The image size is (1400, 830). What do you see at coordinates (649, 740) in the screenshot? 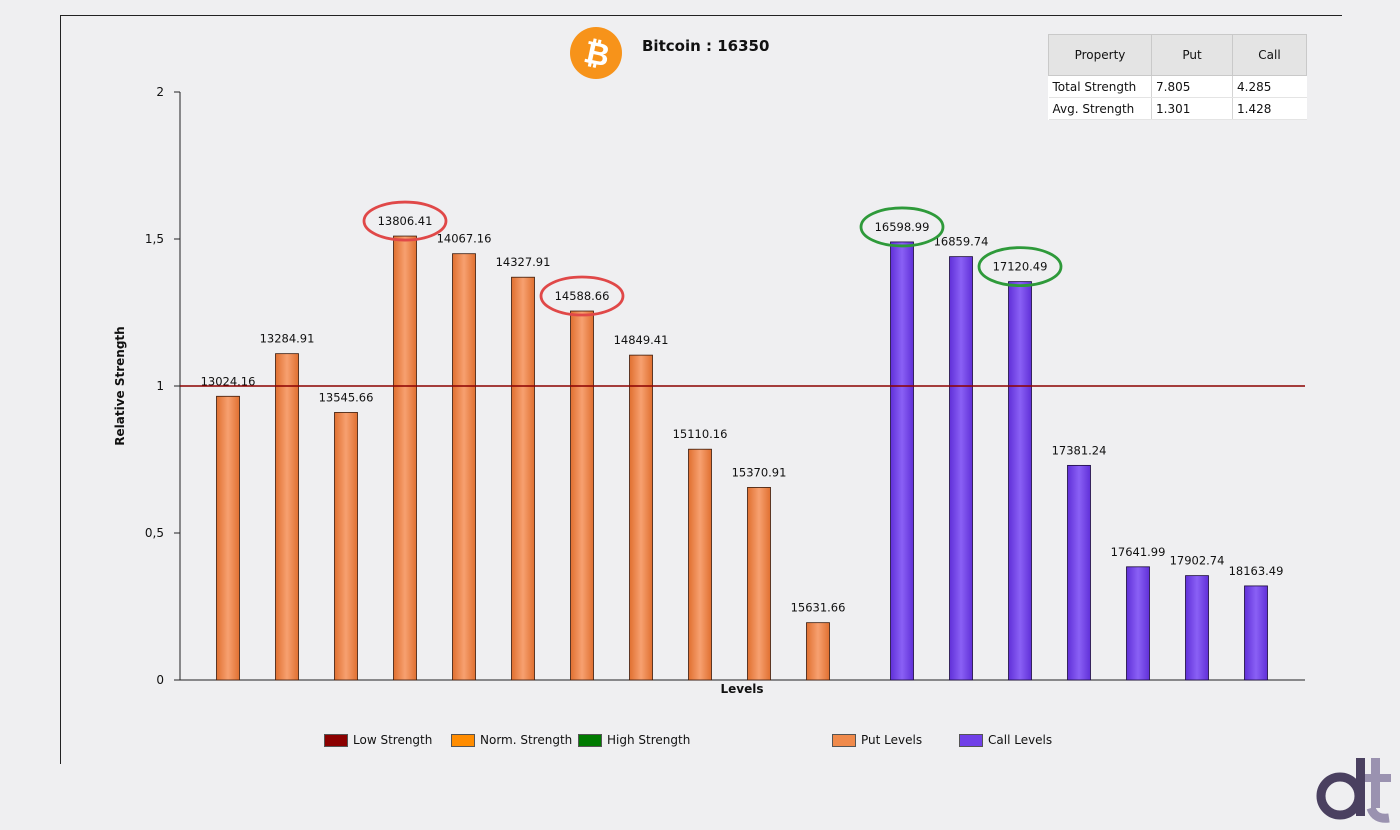
I see `legend-label: High Strength` at bounding box center [649, 740].